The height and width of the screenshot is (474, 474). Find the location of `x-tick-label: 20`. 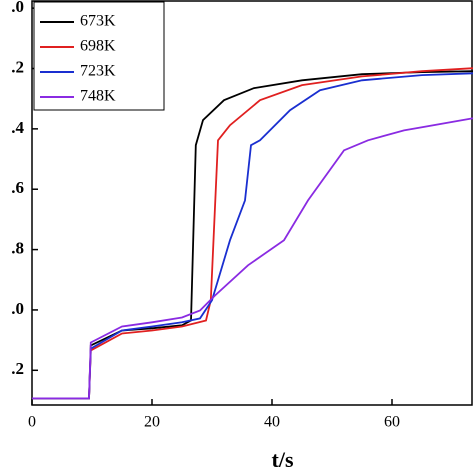

x-tick-label: 20 is located at coordinates (152, 422).